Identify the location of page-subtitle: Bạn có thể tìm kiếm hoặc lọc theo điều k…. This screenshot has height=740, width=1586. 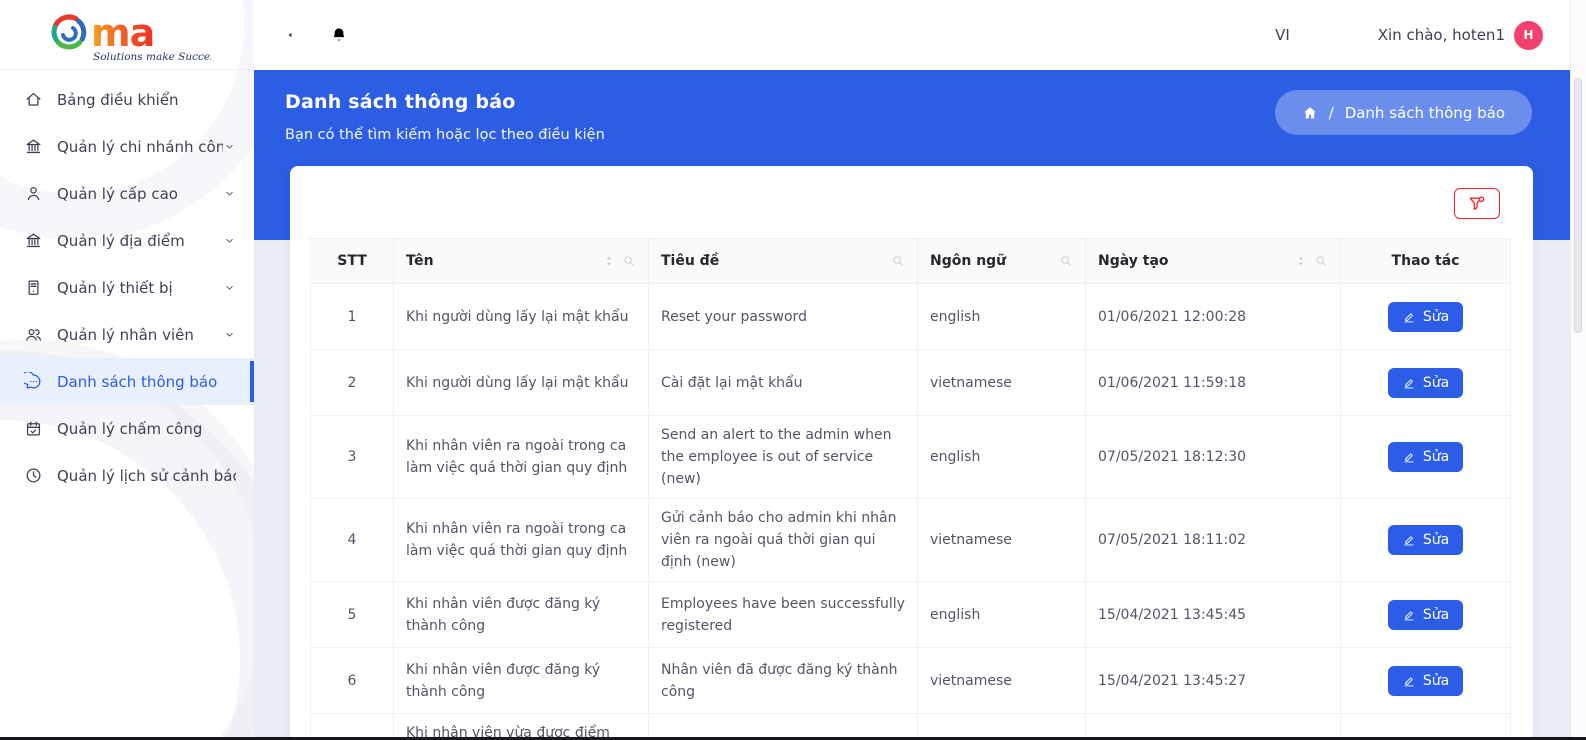
(445, 135).